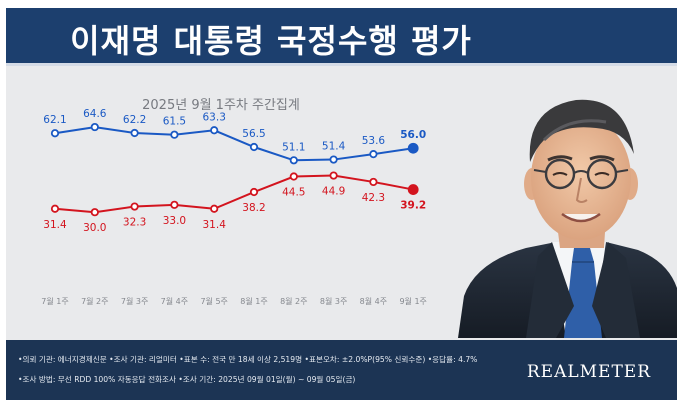  I want to click on x-tick-label: 8월 4주, so click(373, 301).